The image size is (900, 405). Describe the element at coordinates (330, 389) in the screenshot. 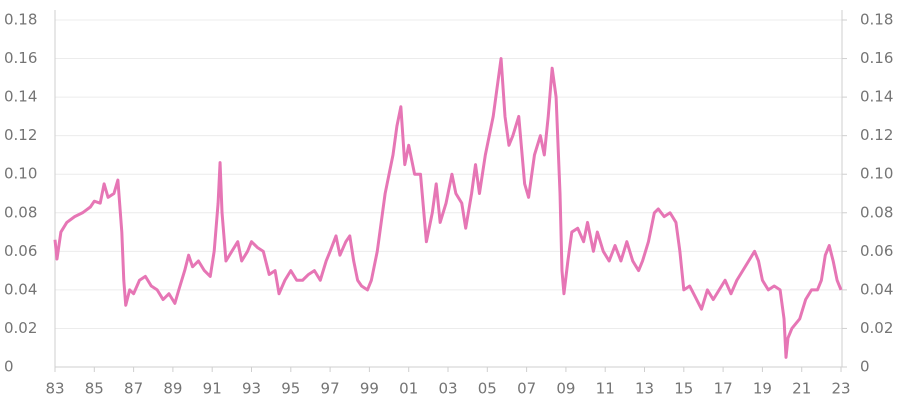

I see `x-tick-label: 97` at that location.